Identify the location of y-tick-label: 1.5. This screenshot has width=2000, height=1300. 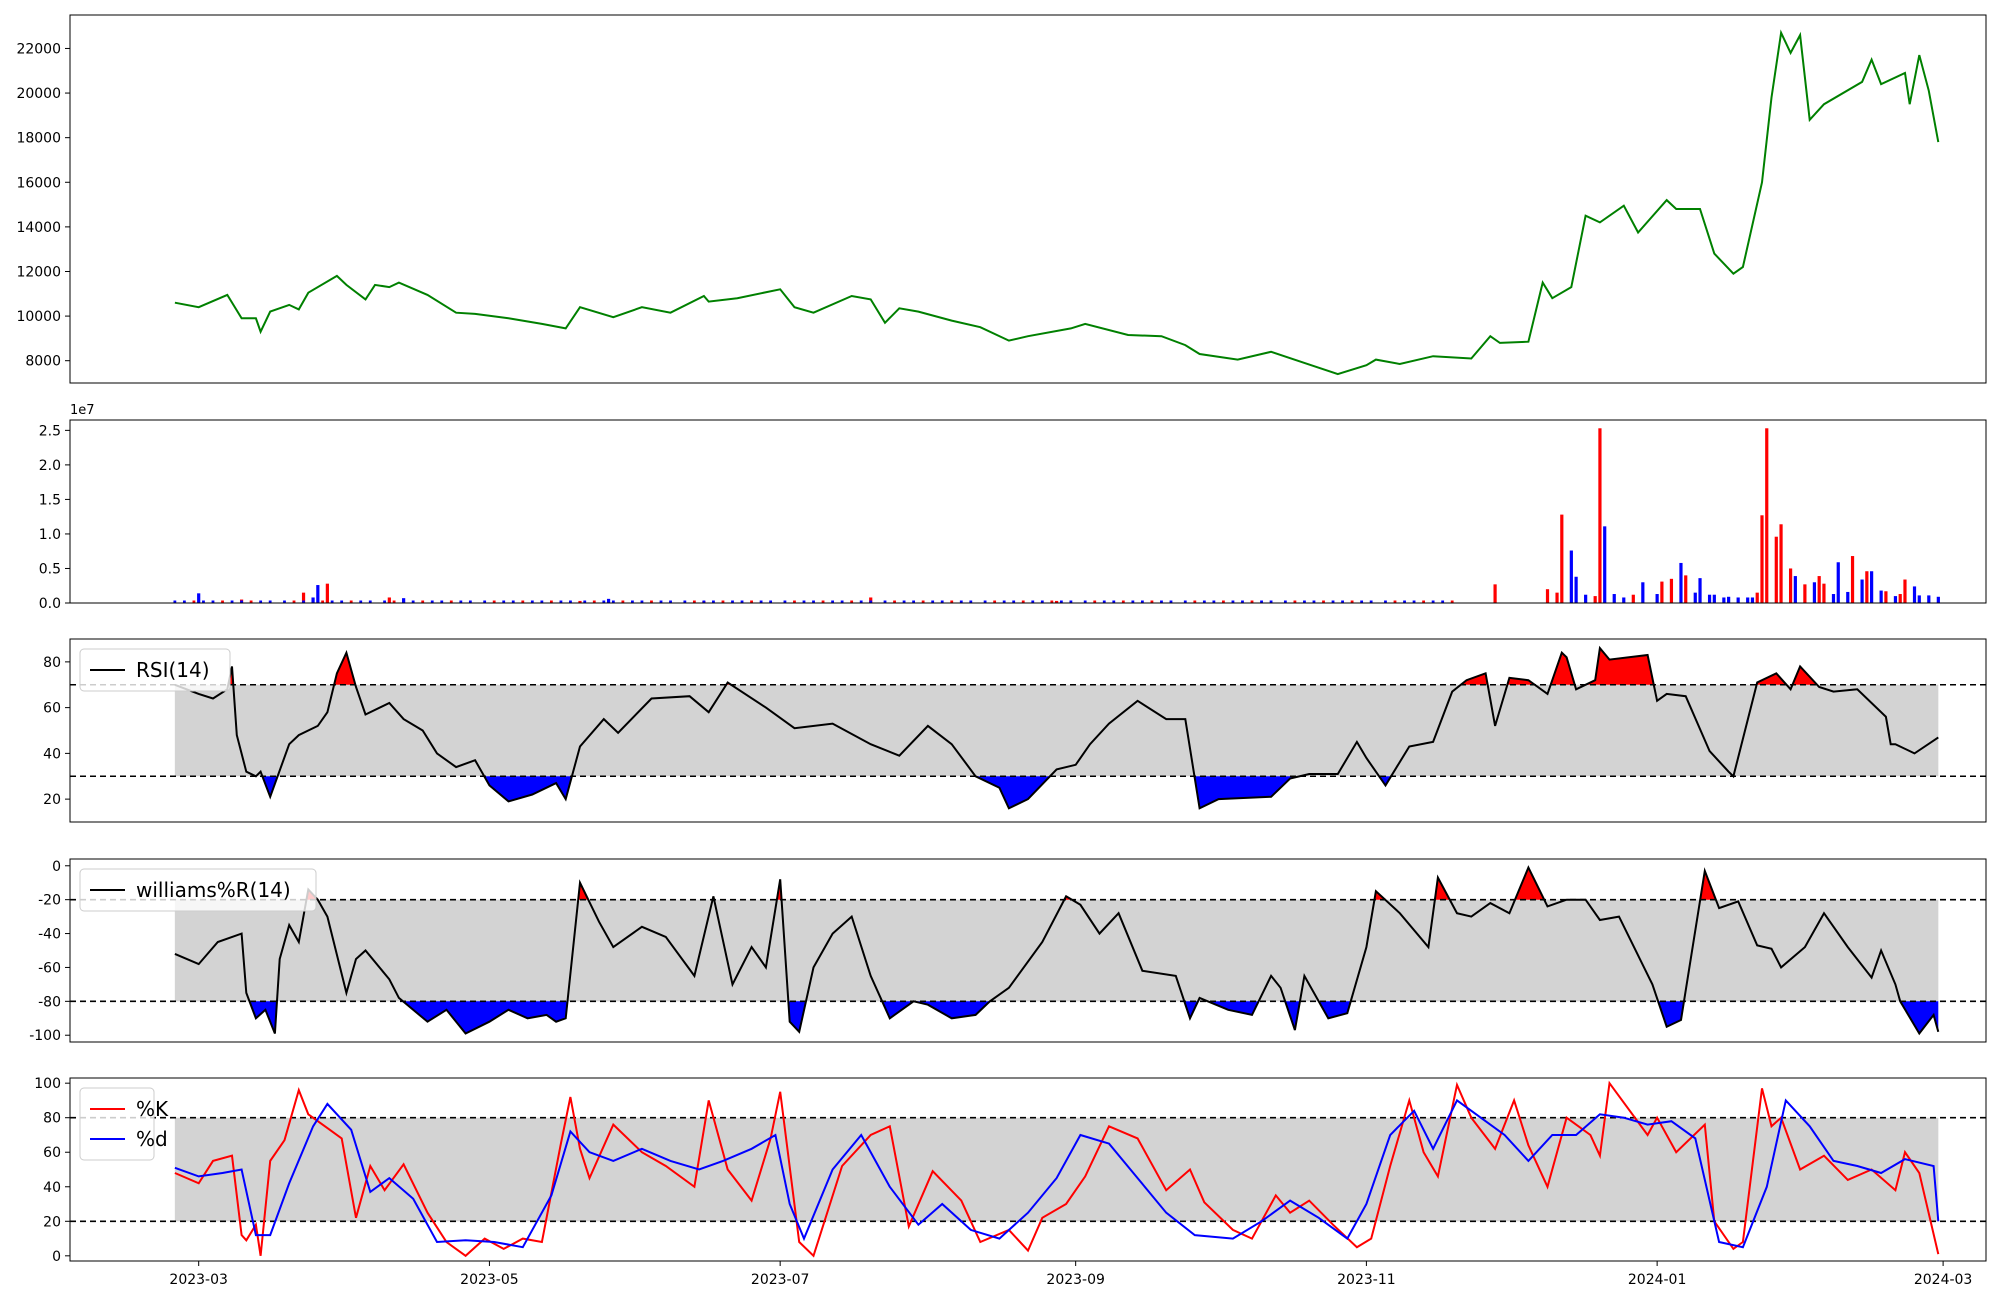
(50, 500).